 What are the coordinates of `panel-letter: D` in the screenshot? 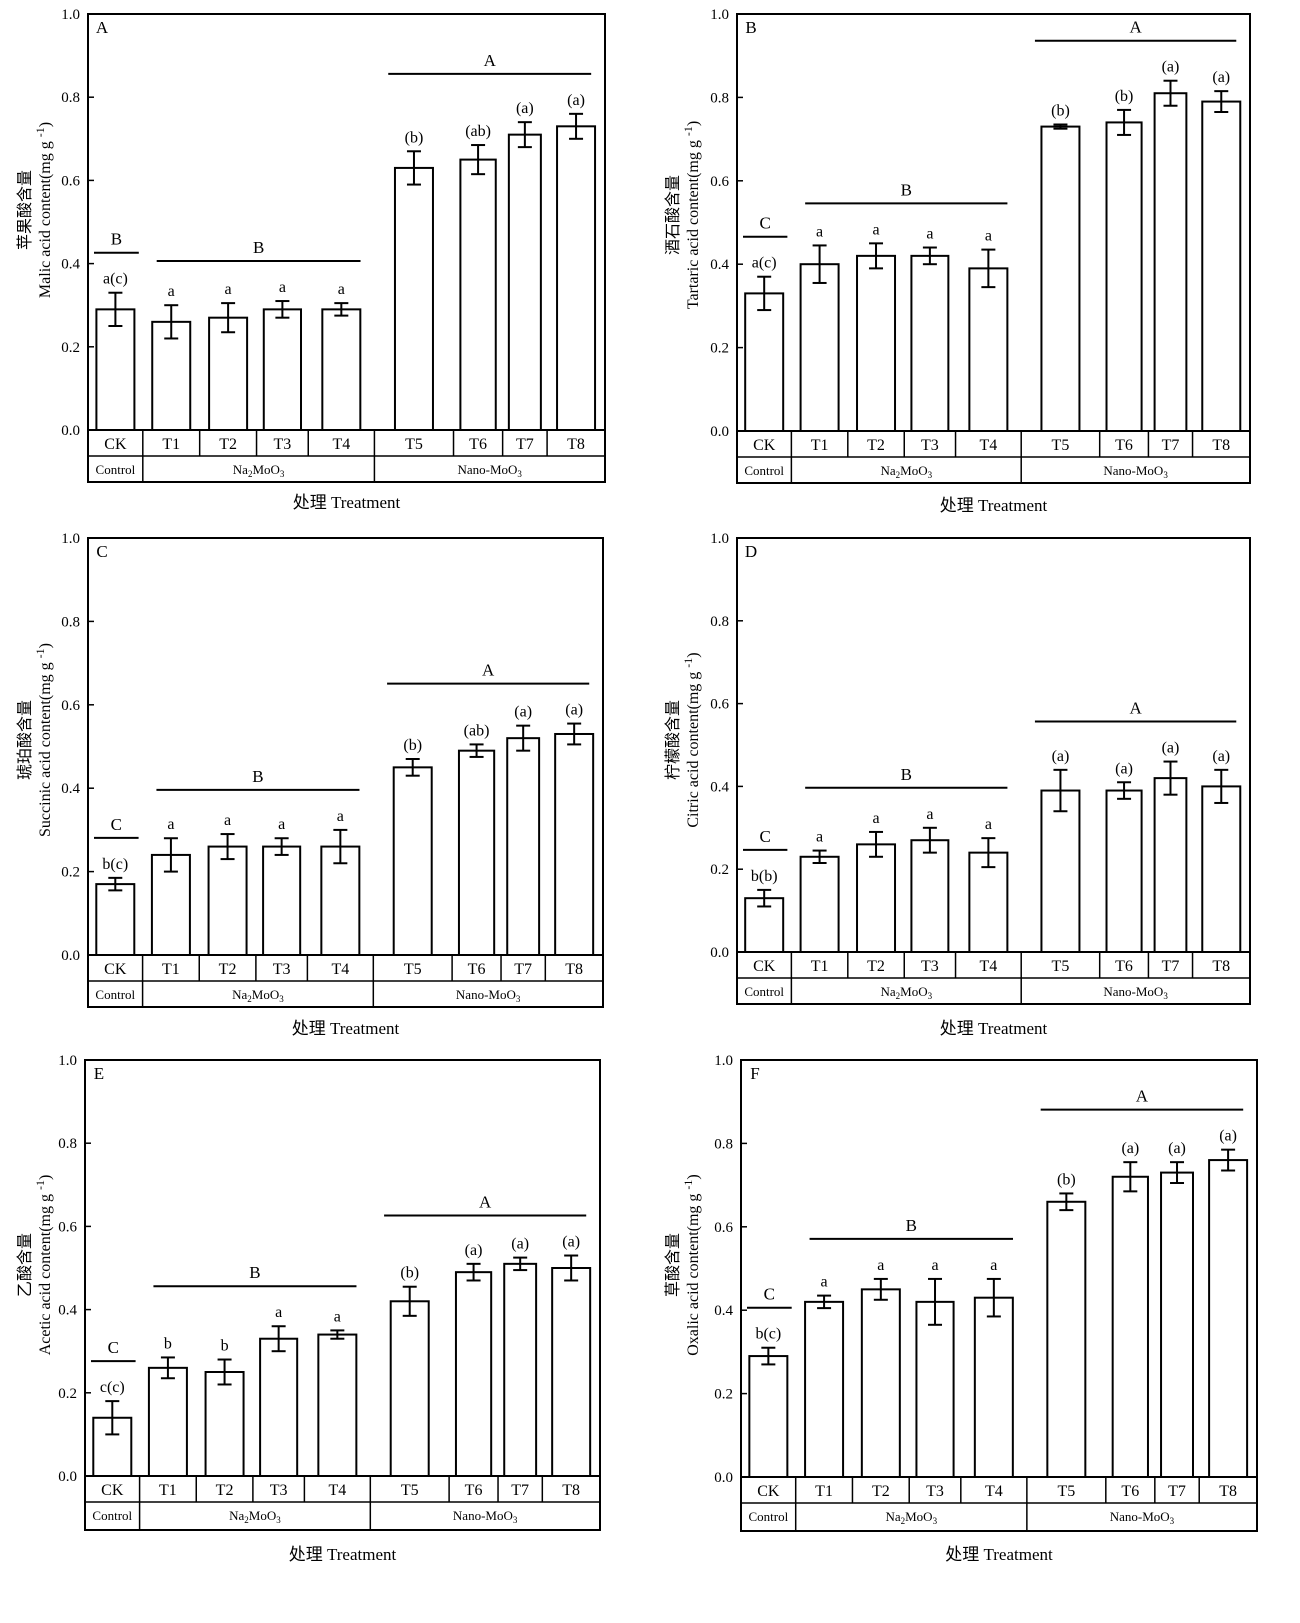 It's located at (751, 551).